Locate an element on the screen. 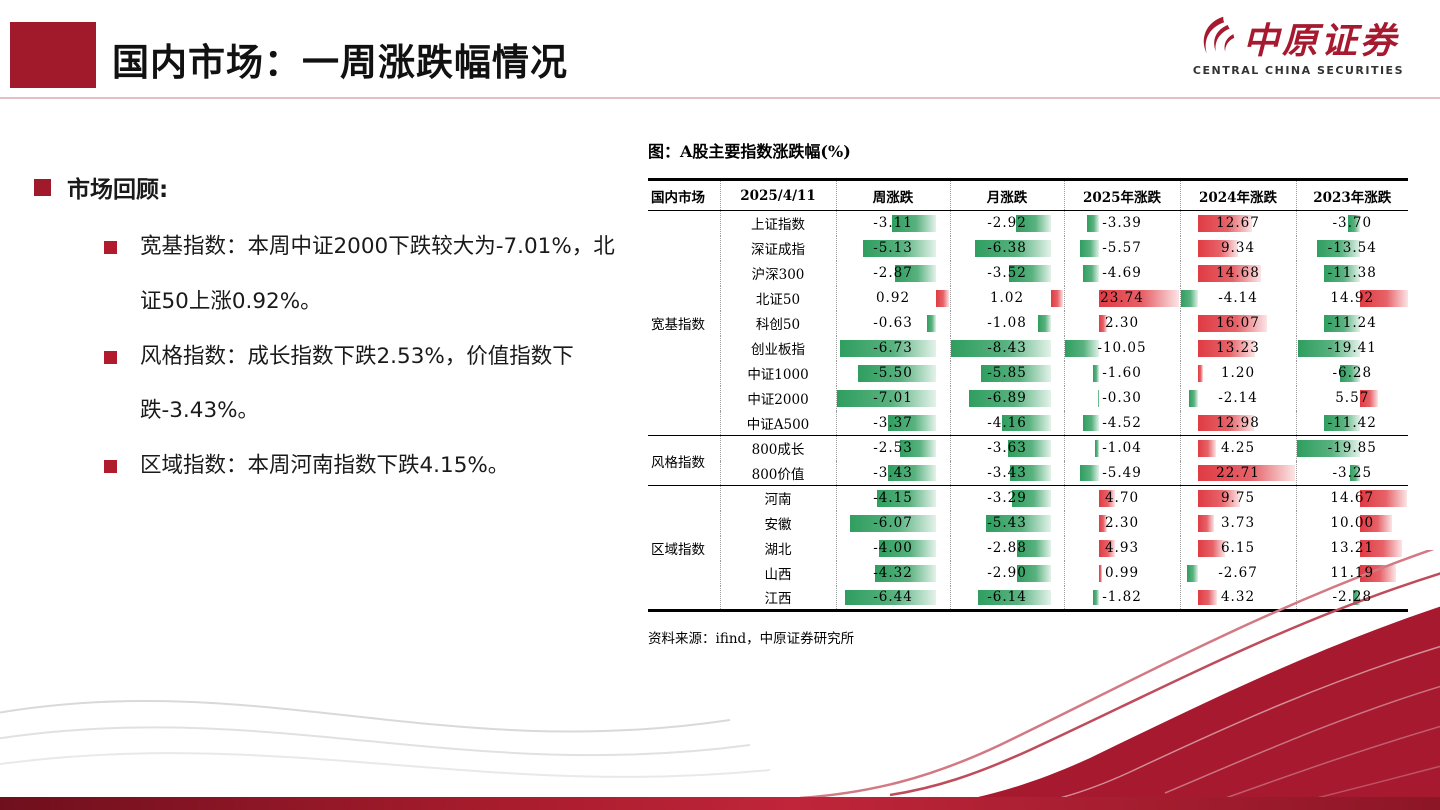  table-row: 中证1000 -5.50 -5.85 -1.60 1.20 -6.28 is located at coordinates (1028, 373).